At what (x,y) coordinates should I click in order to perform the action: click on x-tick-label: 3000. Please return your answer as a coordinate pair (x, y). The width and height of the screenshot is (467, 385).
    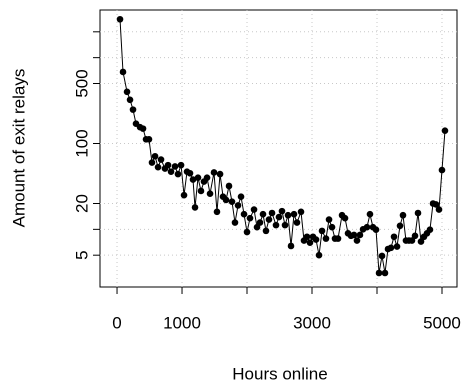
    Looking at the image, I should click on (312, 322).